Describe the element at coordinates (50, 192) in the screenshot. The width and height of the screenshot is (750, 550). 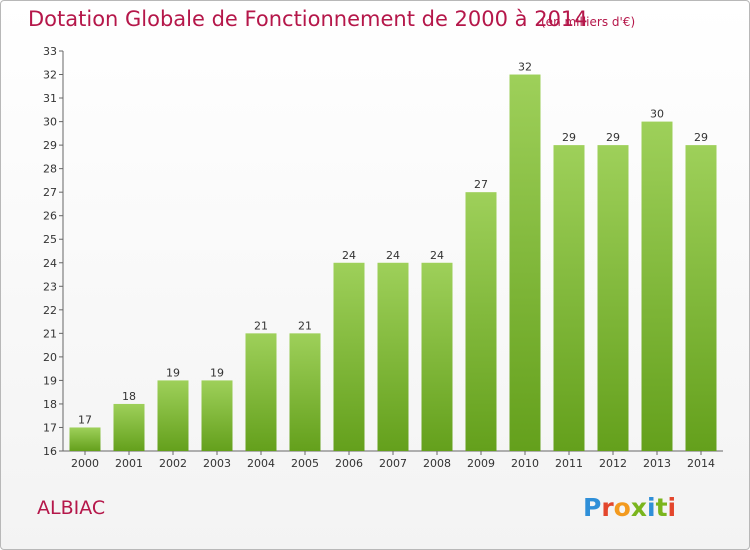
I see `y-tick-label: 27` at that location.